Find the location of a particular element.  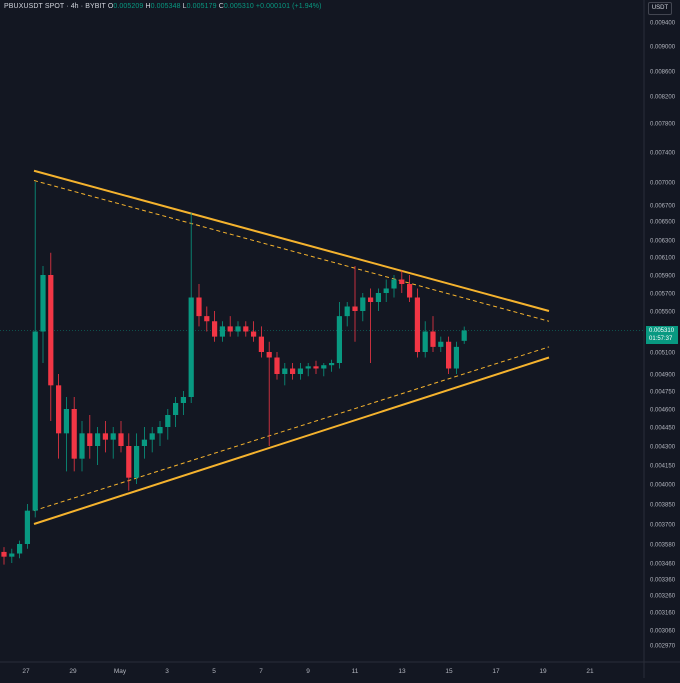

currency-button: USDT is located at coordinates (660, 8).